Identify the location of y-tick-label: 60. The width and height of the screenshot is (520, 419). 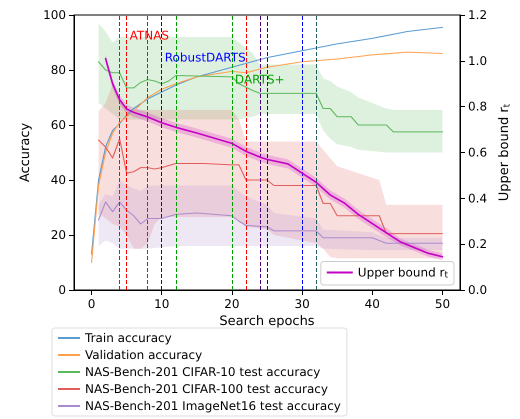
(58, 125).